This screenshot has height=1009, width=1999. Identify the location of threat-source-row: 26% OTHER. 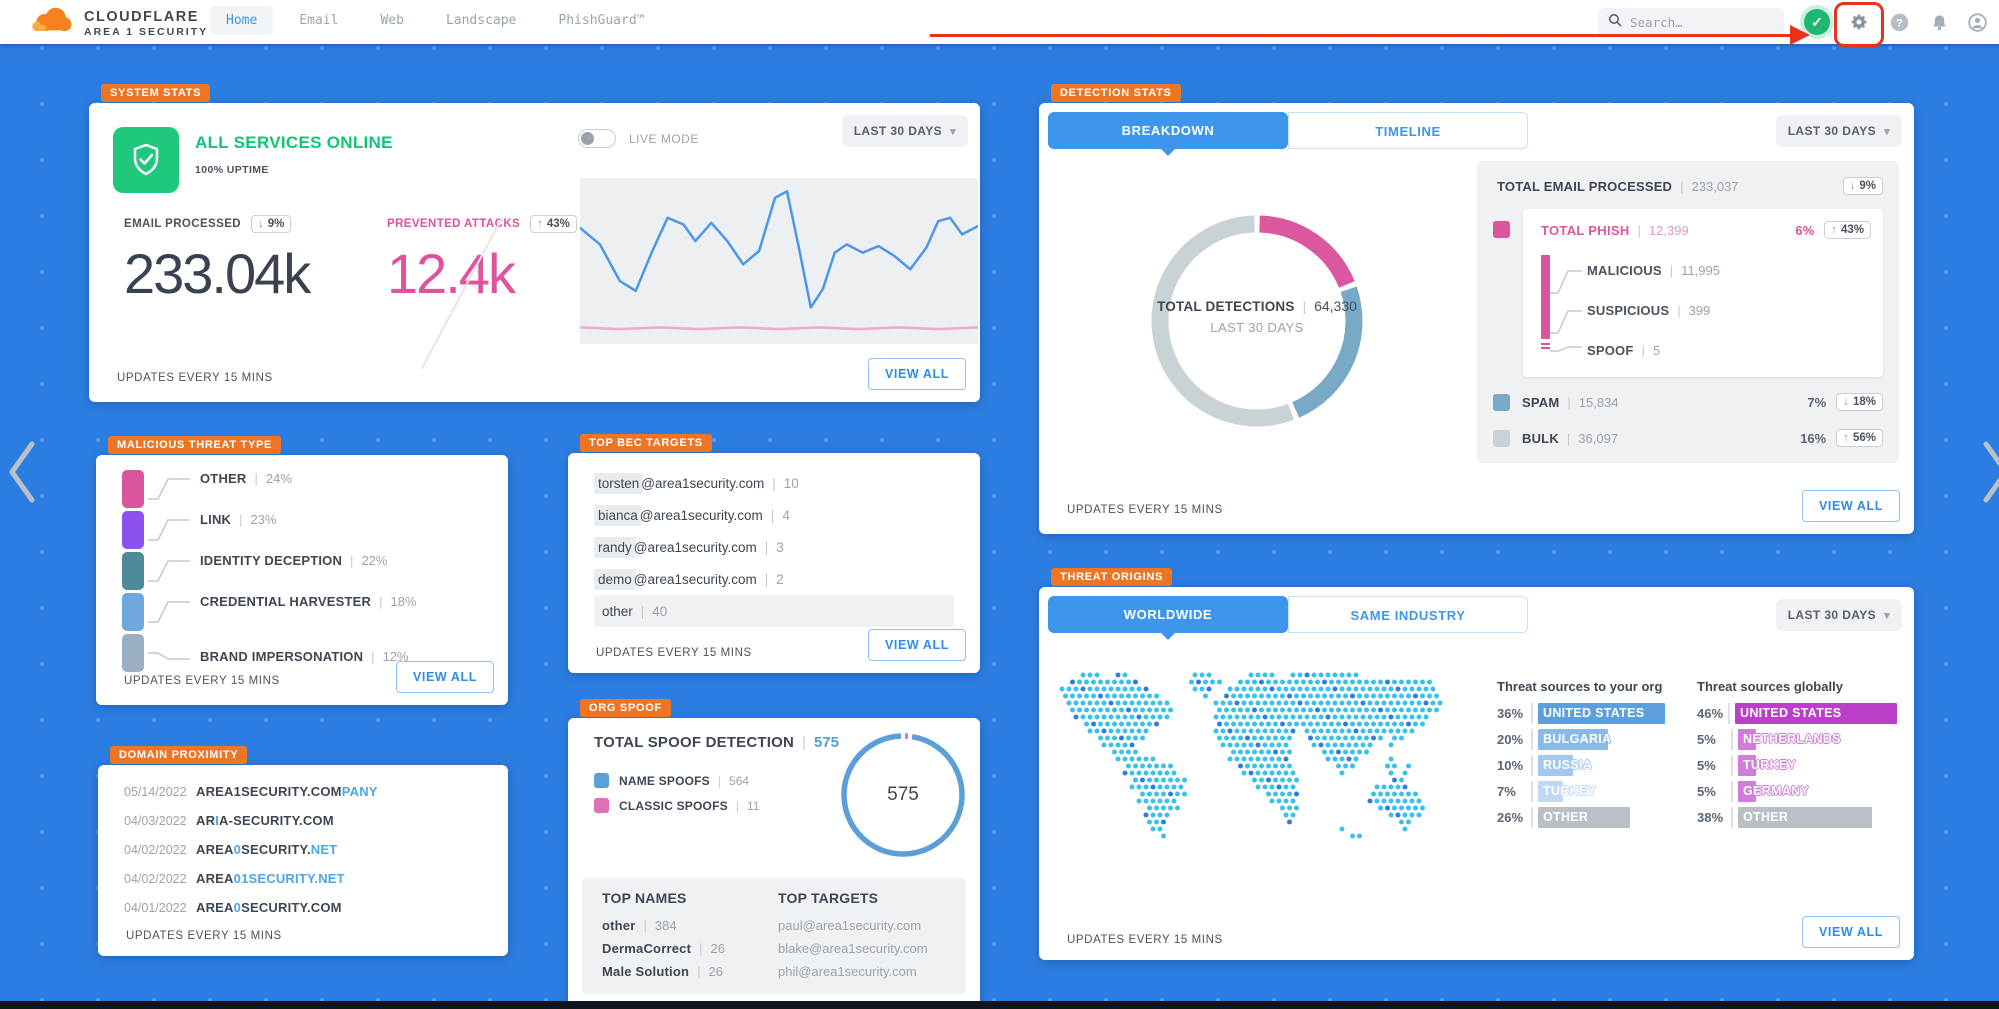
(1597, 817).